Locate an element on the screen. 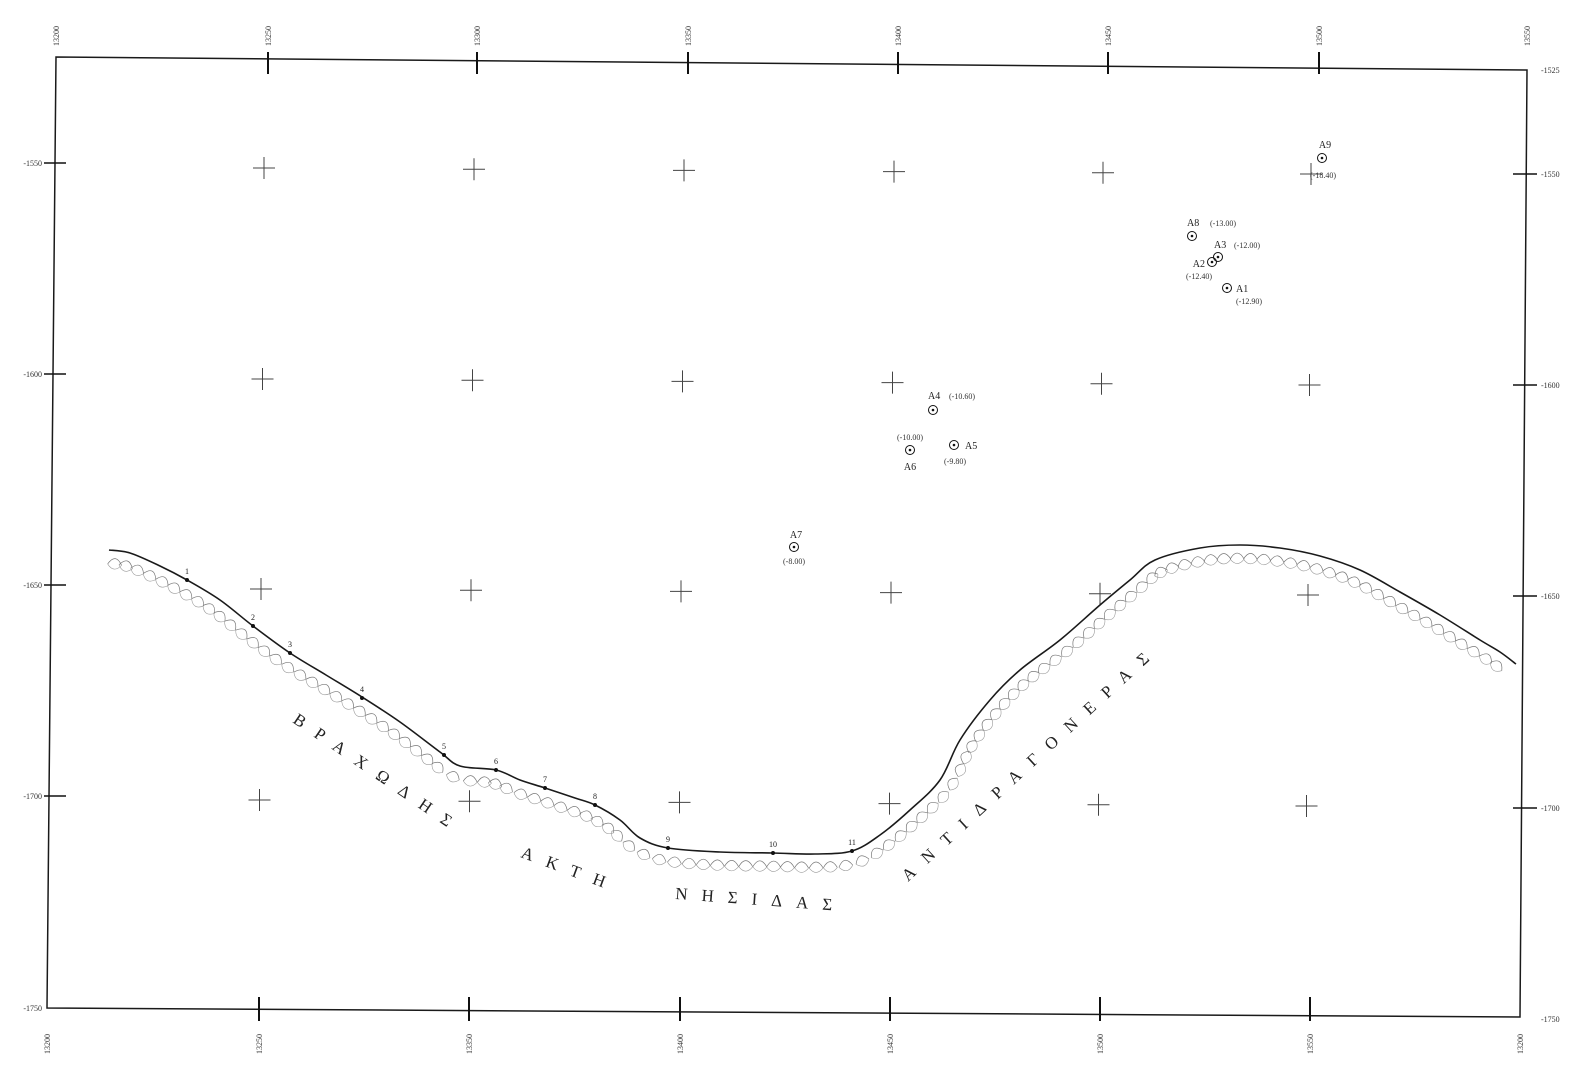 The image size is (1573, 1070). survey-point-a2: A2 (-12.40) is located at coordinates (1201, 269).